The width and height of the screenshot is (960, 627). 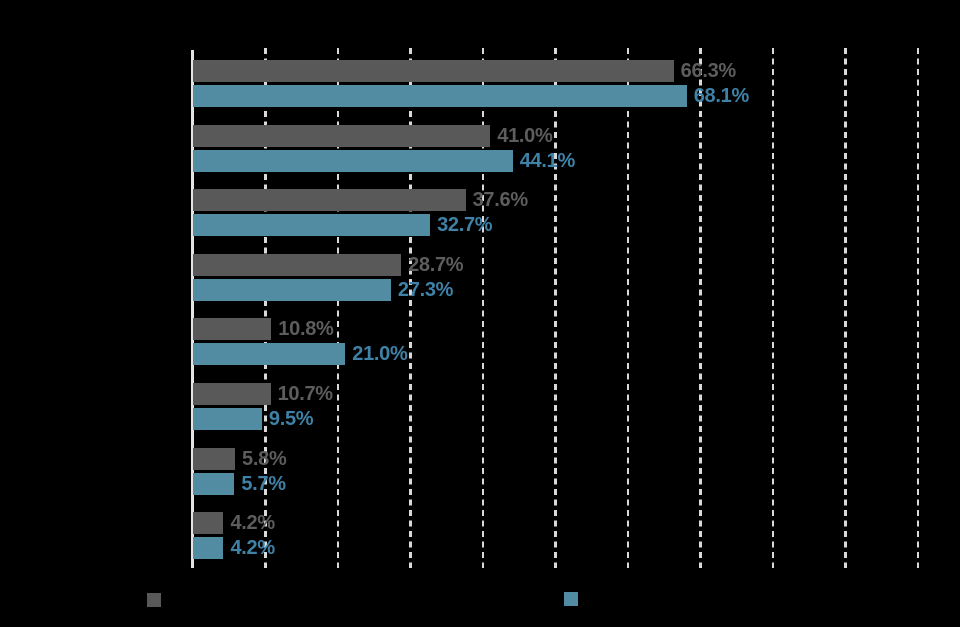 What do you see at coordinates (214, 483) in the screenshot?
I see `bar-series2-row7` at bounding box center [214, 483].